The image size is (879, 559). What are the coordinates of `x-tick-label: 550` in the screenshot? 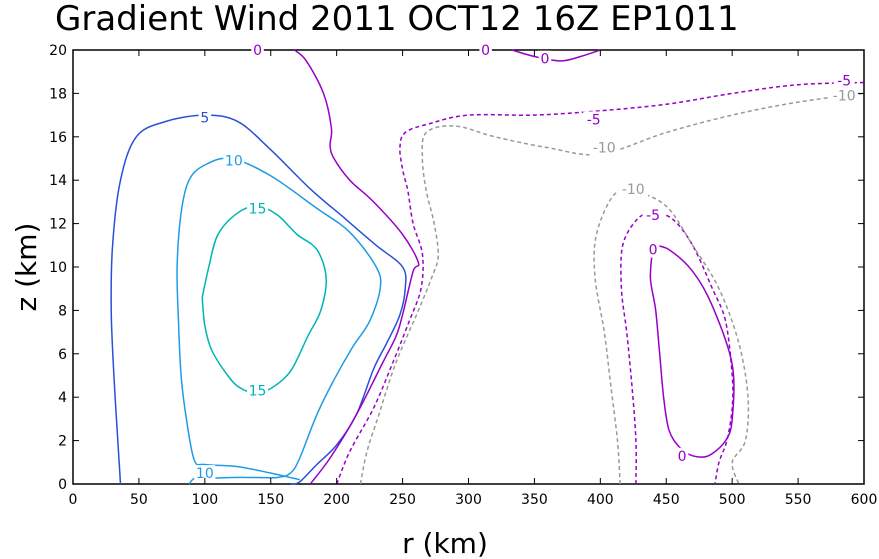 It's located at (798, 500).